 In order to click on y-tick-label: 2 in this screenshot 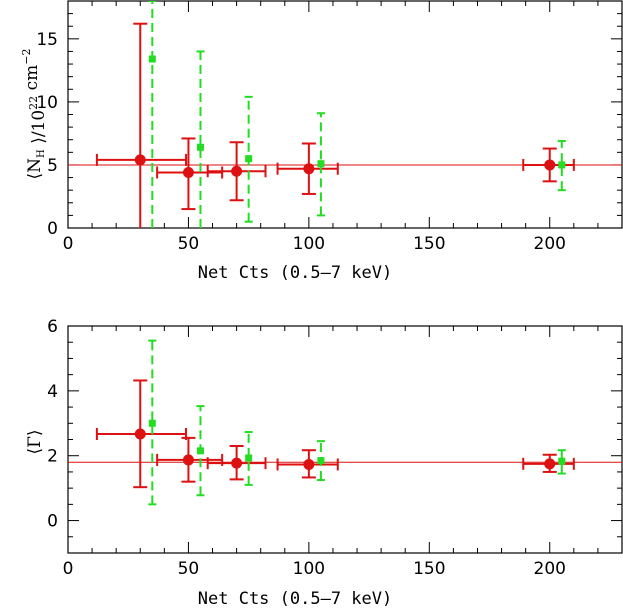, I will do `click(52, 457)`.